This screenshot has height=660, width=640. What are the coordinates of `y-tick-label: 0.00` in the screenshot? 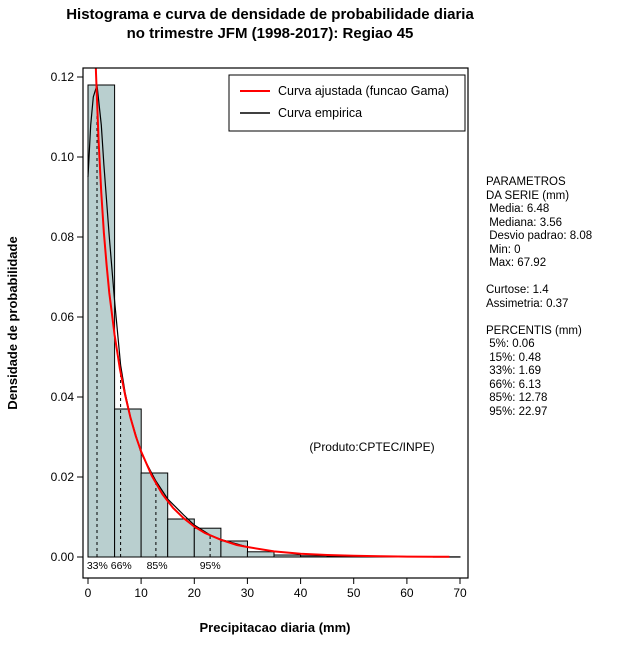 It's located at (63, 557).